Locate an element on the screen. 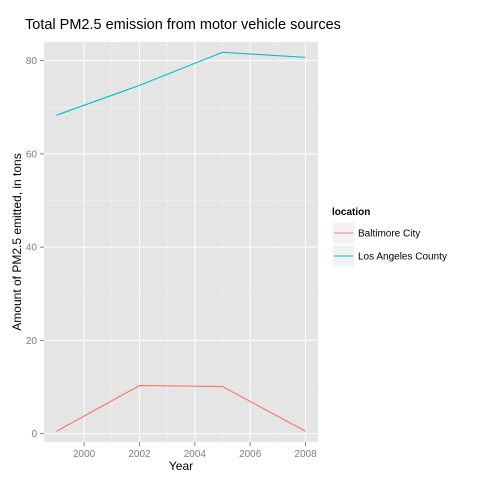  x-tick-label: 2008 is located at coordinates (305, 454).